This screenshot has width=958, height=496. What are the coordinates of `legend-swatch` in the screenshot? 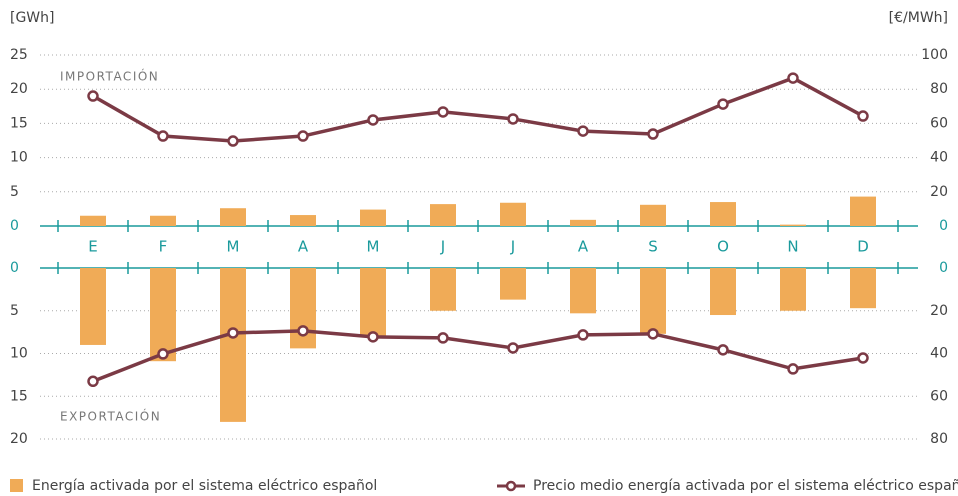 It's located at (16, 485).